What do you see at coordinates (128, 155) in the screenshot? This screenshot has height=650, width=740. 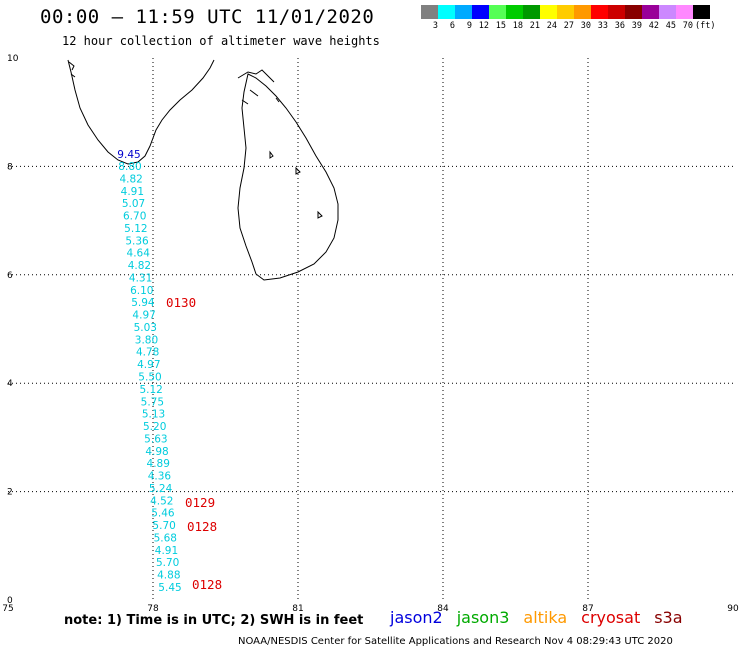 I see `swh-value-label: 9.45` at bounding box center [128, 155].